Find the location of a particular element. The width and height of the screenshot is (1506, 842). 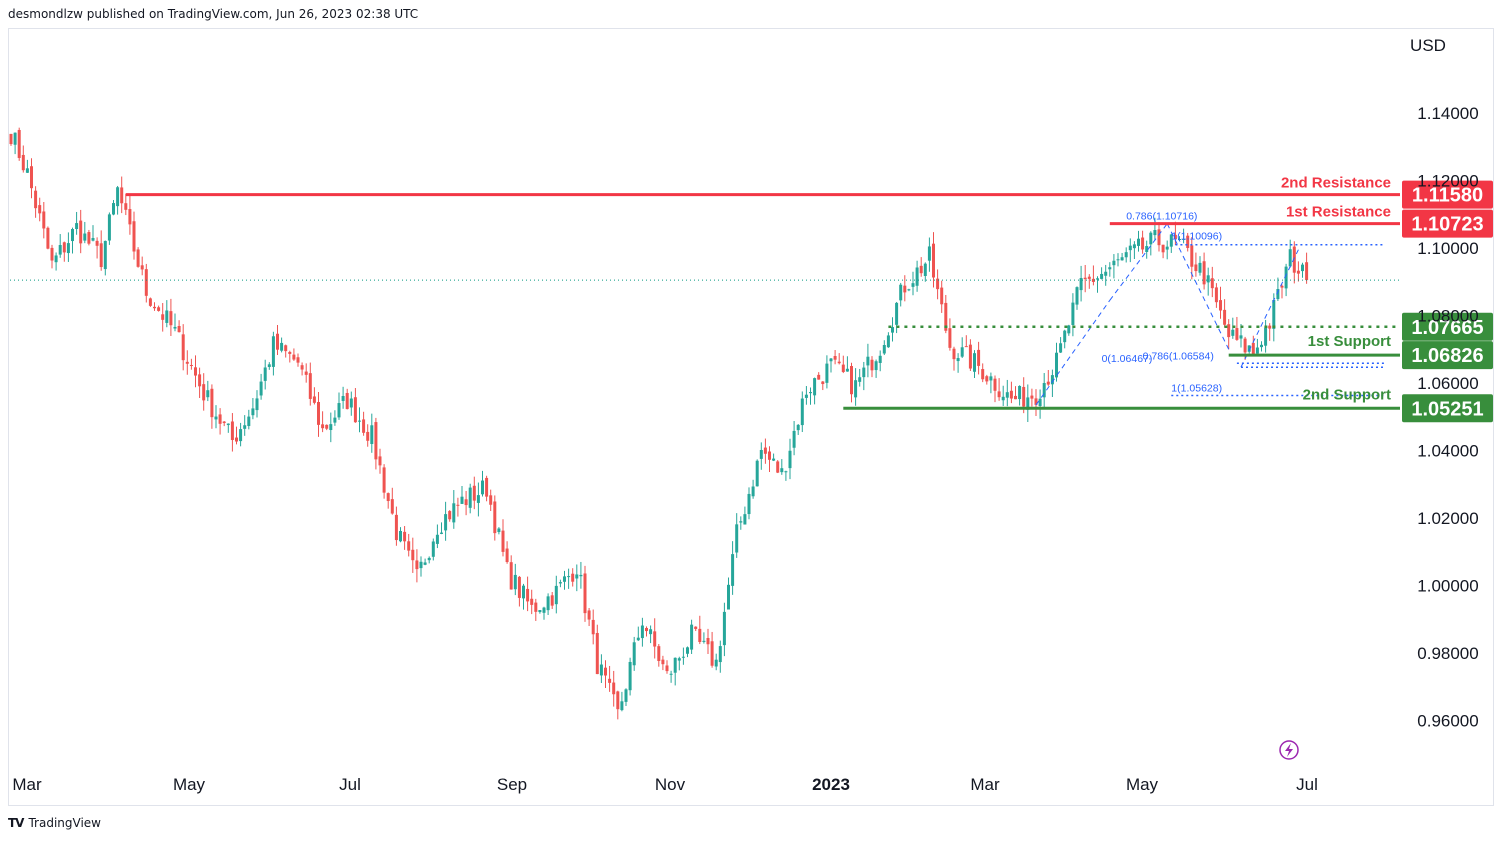

tradingview-logo-icon: 𝗧𝗩 is located at coordinates (16, 823).